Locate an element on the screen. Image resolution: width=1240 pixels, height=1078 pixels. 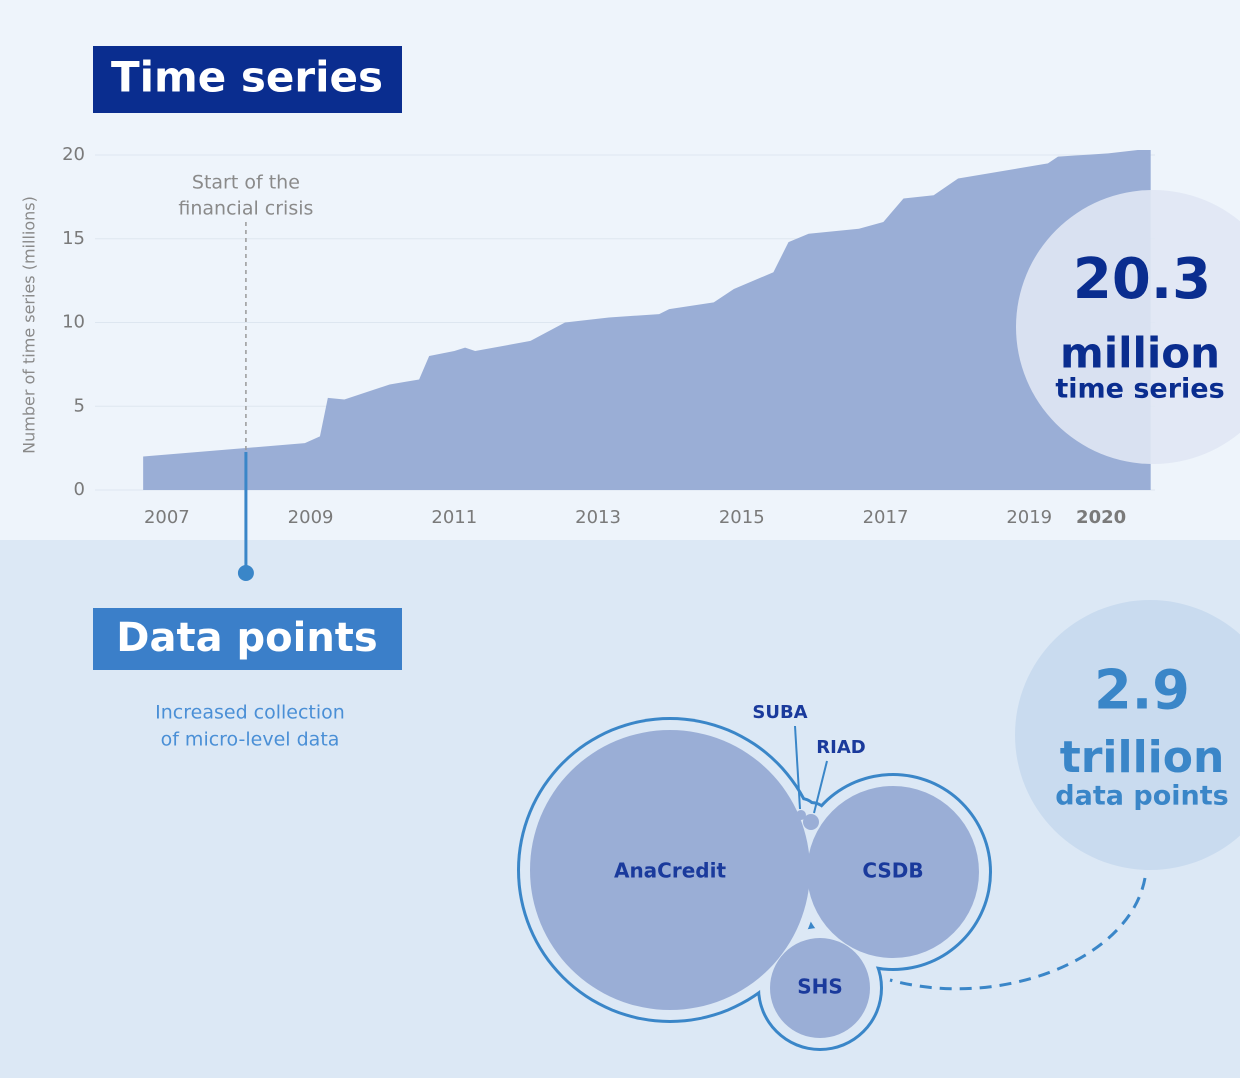
y-axis-label: Number of time series (millions) is located at coordinates (29, 325).